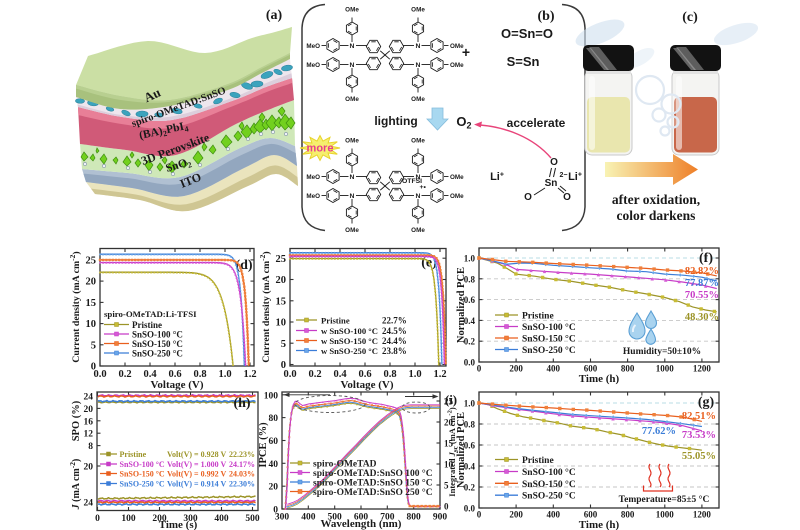 The image size is (800, 530). What do you see at coordinates (551, 183) in the screenshot?
I see `svg-text: Sn` at bounding box center [551, 183].